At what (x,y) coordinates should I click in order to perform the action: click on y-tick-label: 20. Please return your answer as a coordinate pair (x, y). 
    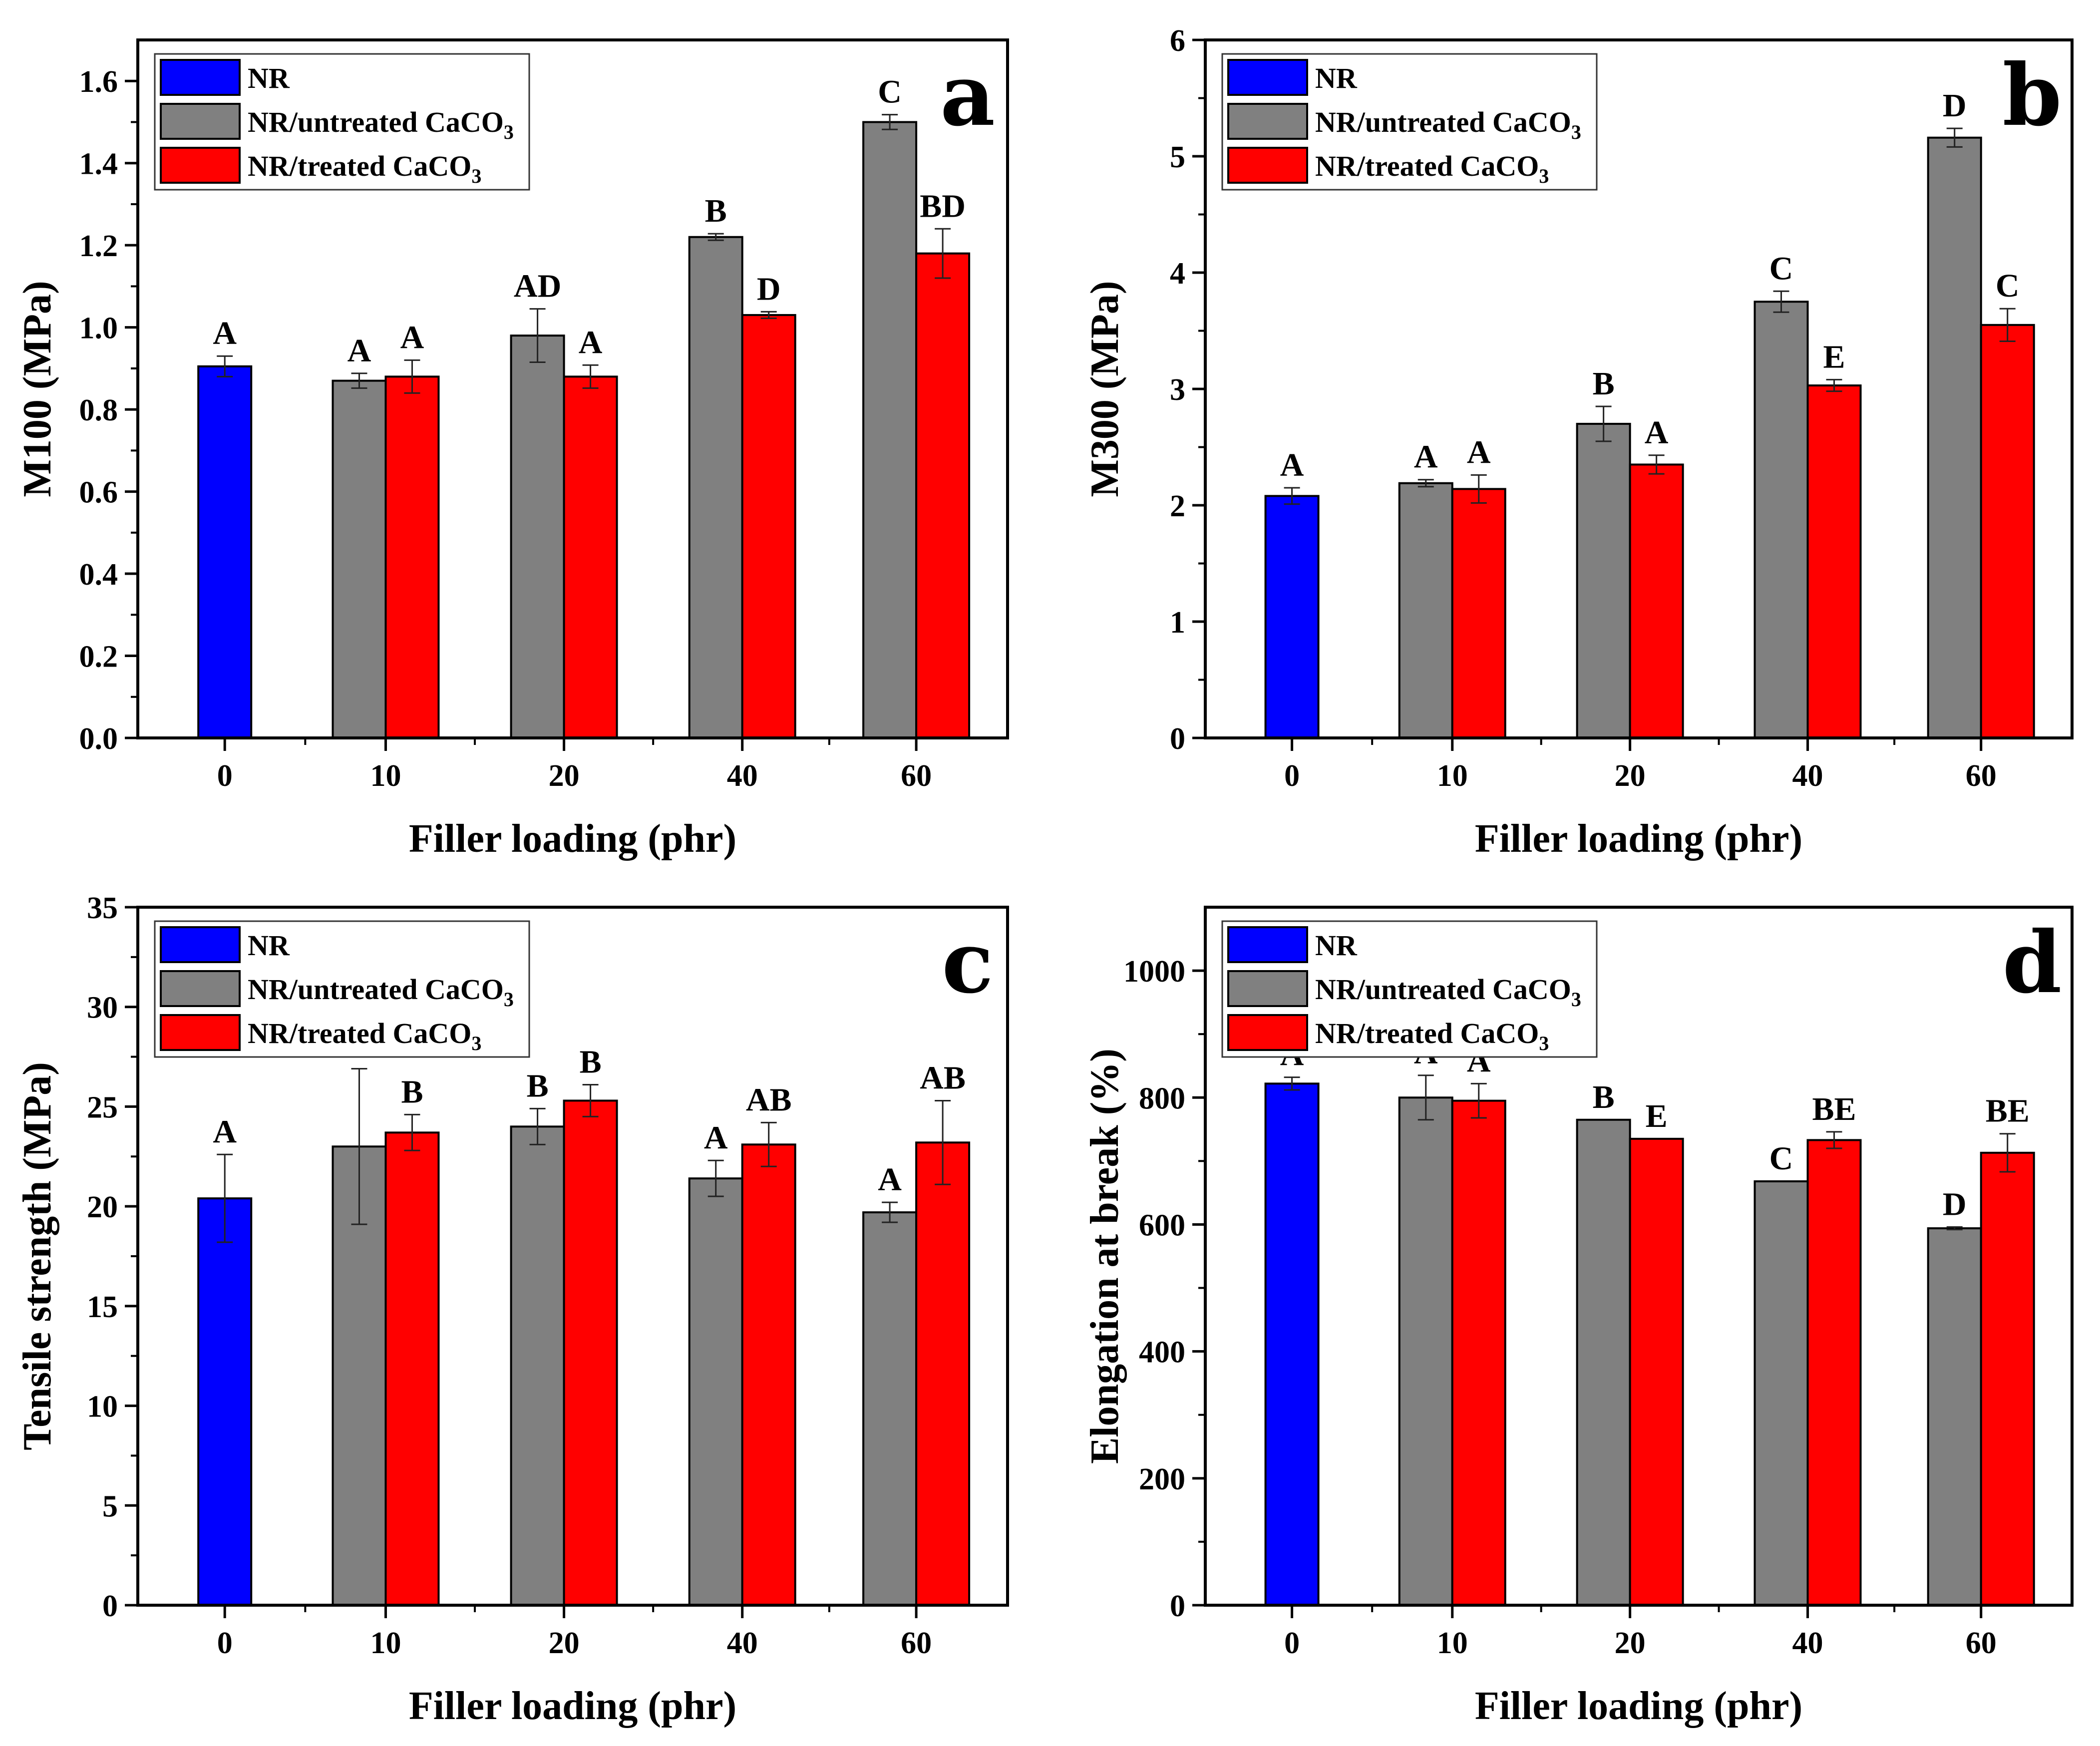
    Looking at the image, I should click on (102, 1207).